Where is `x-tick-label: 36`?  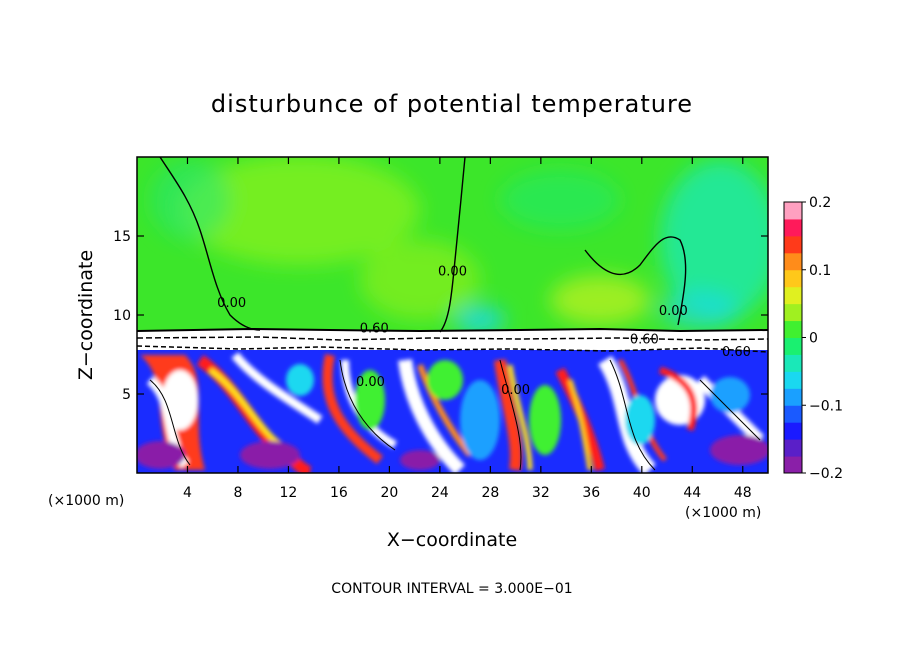
x-tick-label: 36 is located at coordinates (591, 493).